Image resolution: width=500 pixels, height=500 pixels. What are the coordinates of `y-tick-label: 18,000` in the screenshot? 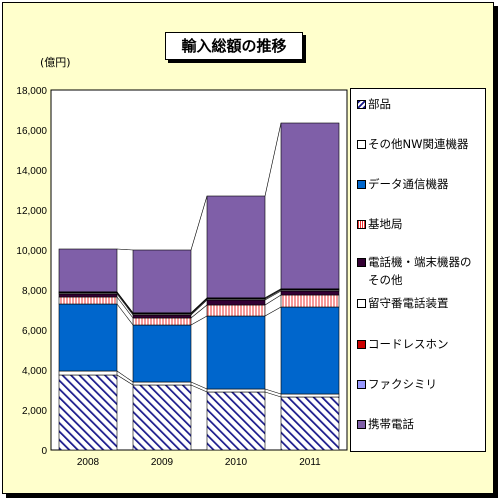 It's located at (31, 91).